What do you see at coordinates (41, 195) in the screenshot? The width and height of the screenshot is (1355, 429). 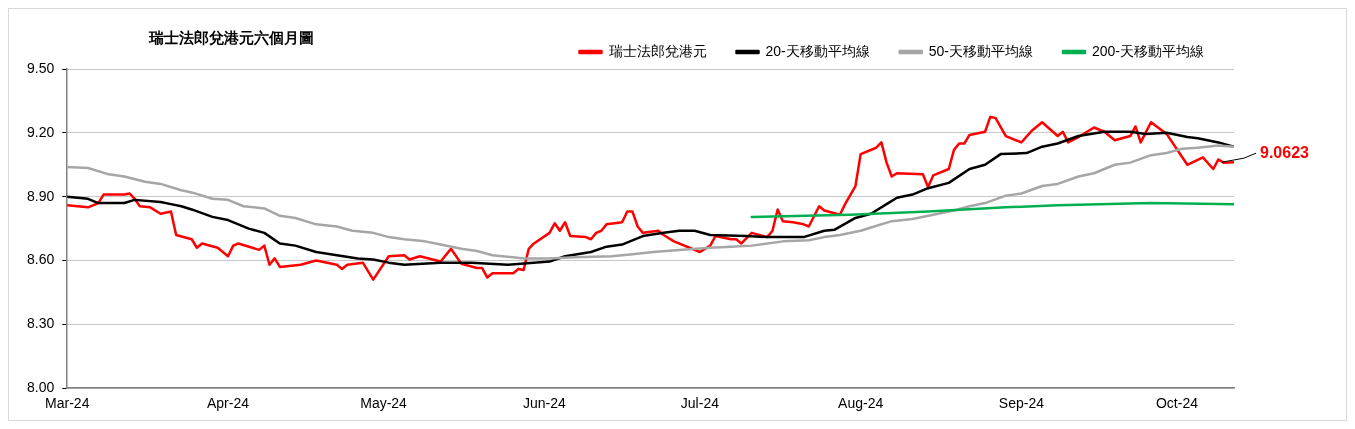 I see `y-tick-label: 8.90` at bounding box center [41, 195].